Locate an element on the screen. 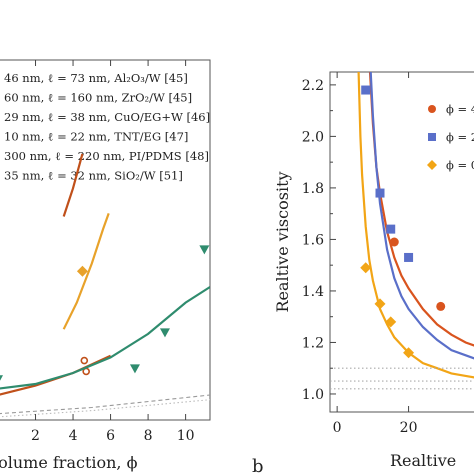  panel-a-series-1-fit-curve is located at coordinates (86, 271).